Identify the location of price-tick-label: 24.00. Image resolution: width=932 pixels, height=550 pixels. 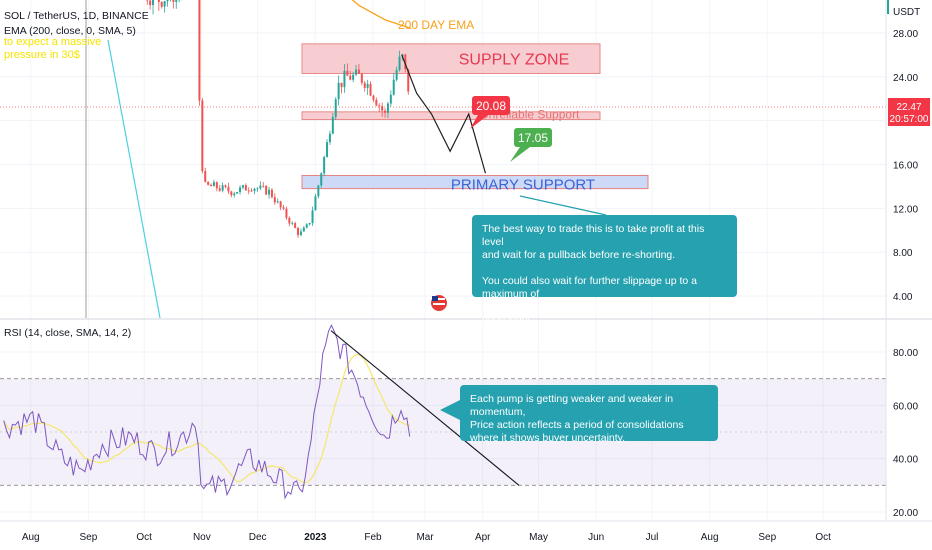
(905, 78).